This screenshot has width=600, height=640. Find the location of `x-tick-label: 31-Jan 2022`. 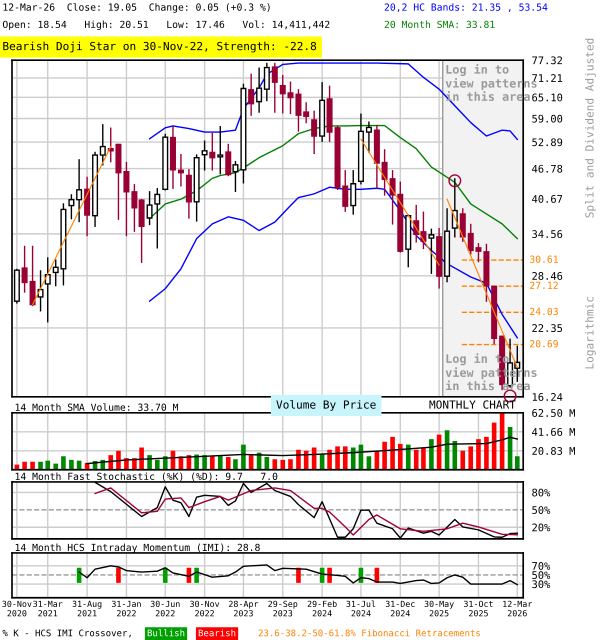

x-tick-label: 31-Jan 2022 is located at coordinates (126, 608).